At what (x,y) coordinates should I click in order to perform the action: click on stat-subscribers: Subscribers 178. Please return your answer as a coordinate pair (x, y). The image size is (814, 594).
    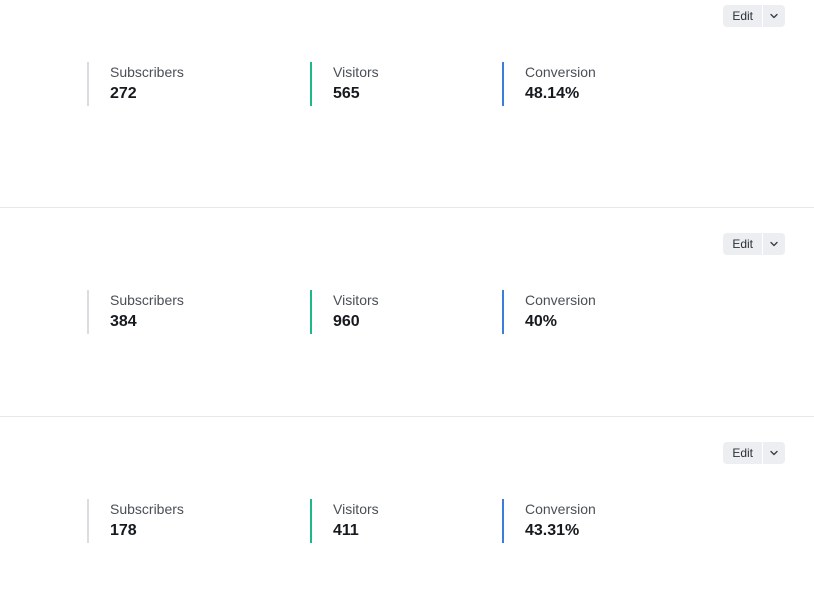
    Looking at the image, I should click on (135, 521).